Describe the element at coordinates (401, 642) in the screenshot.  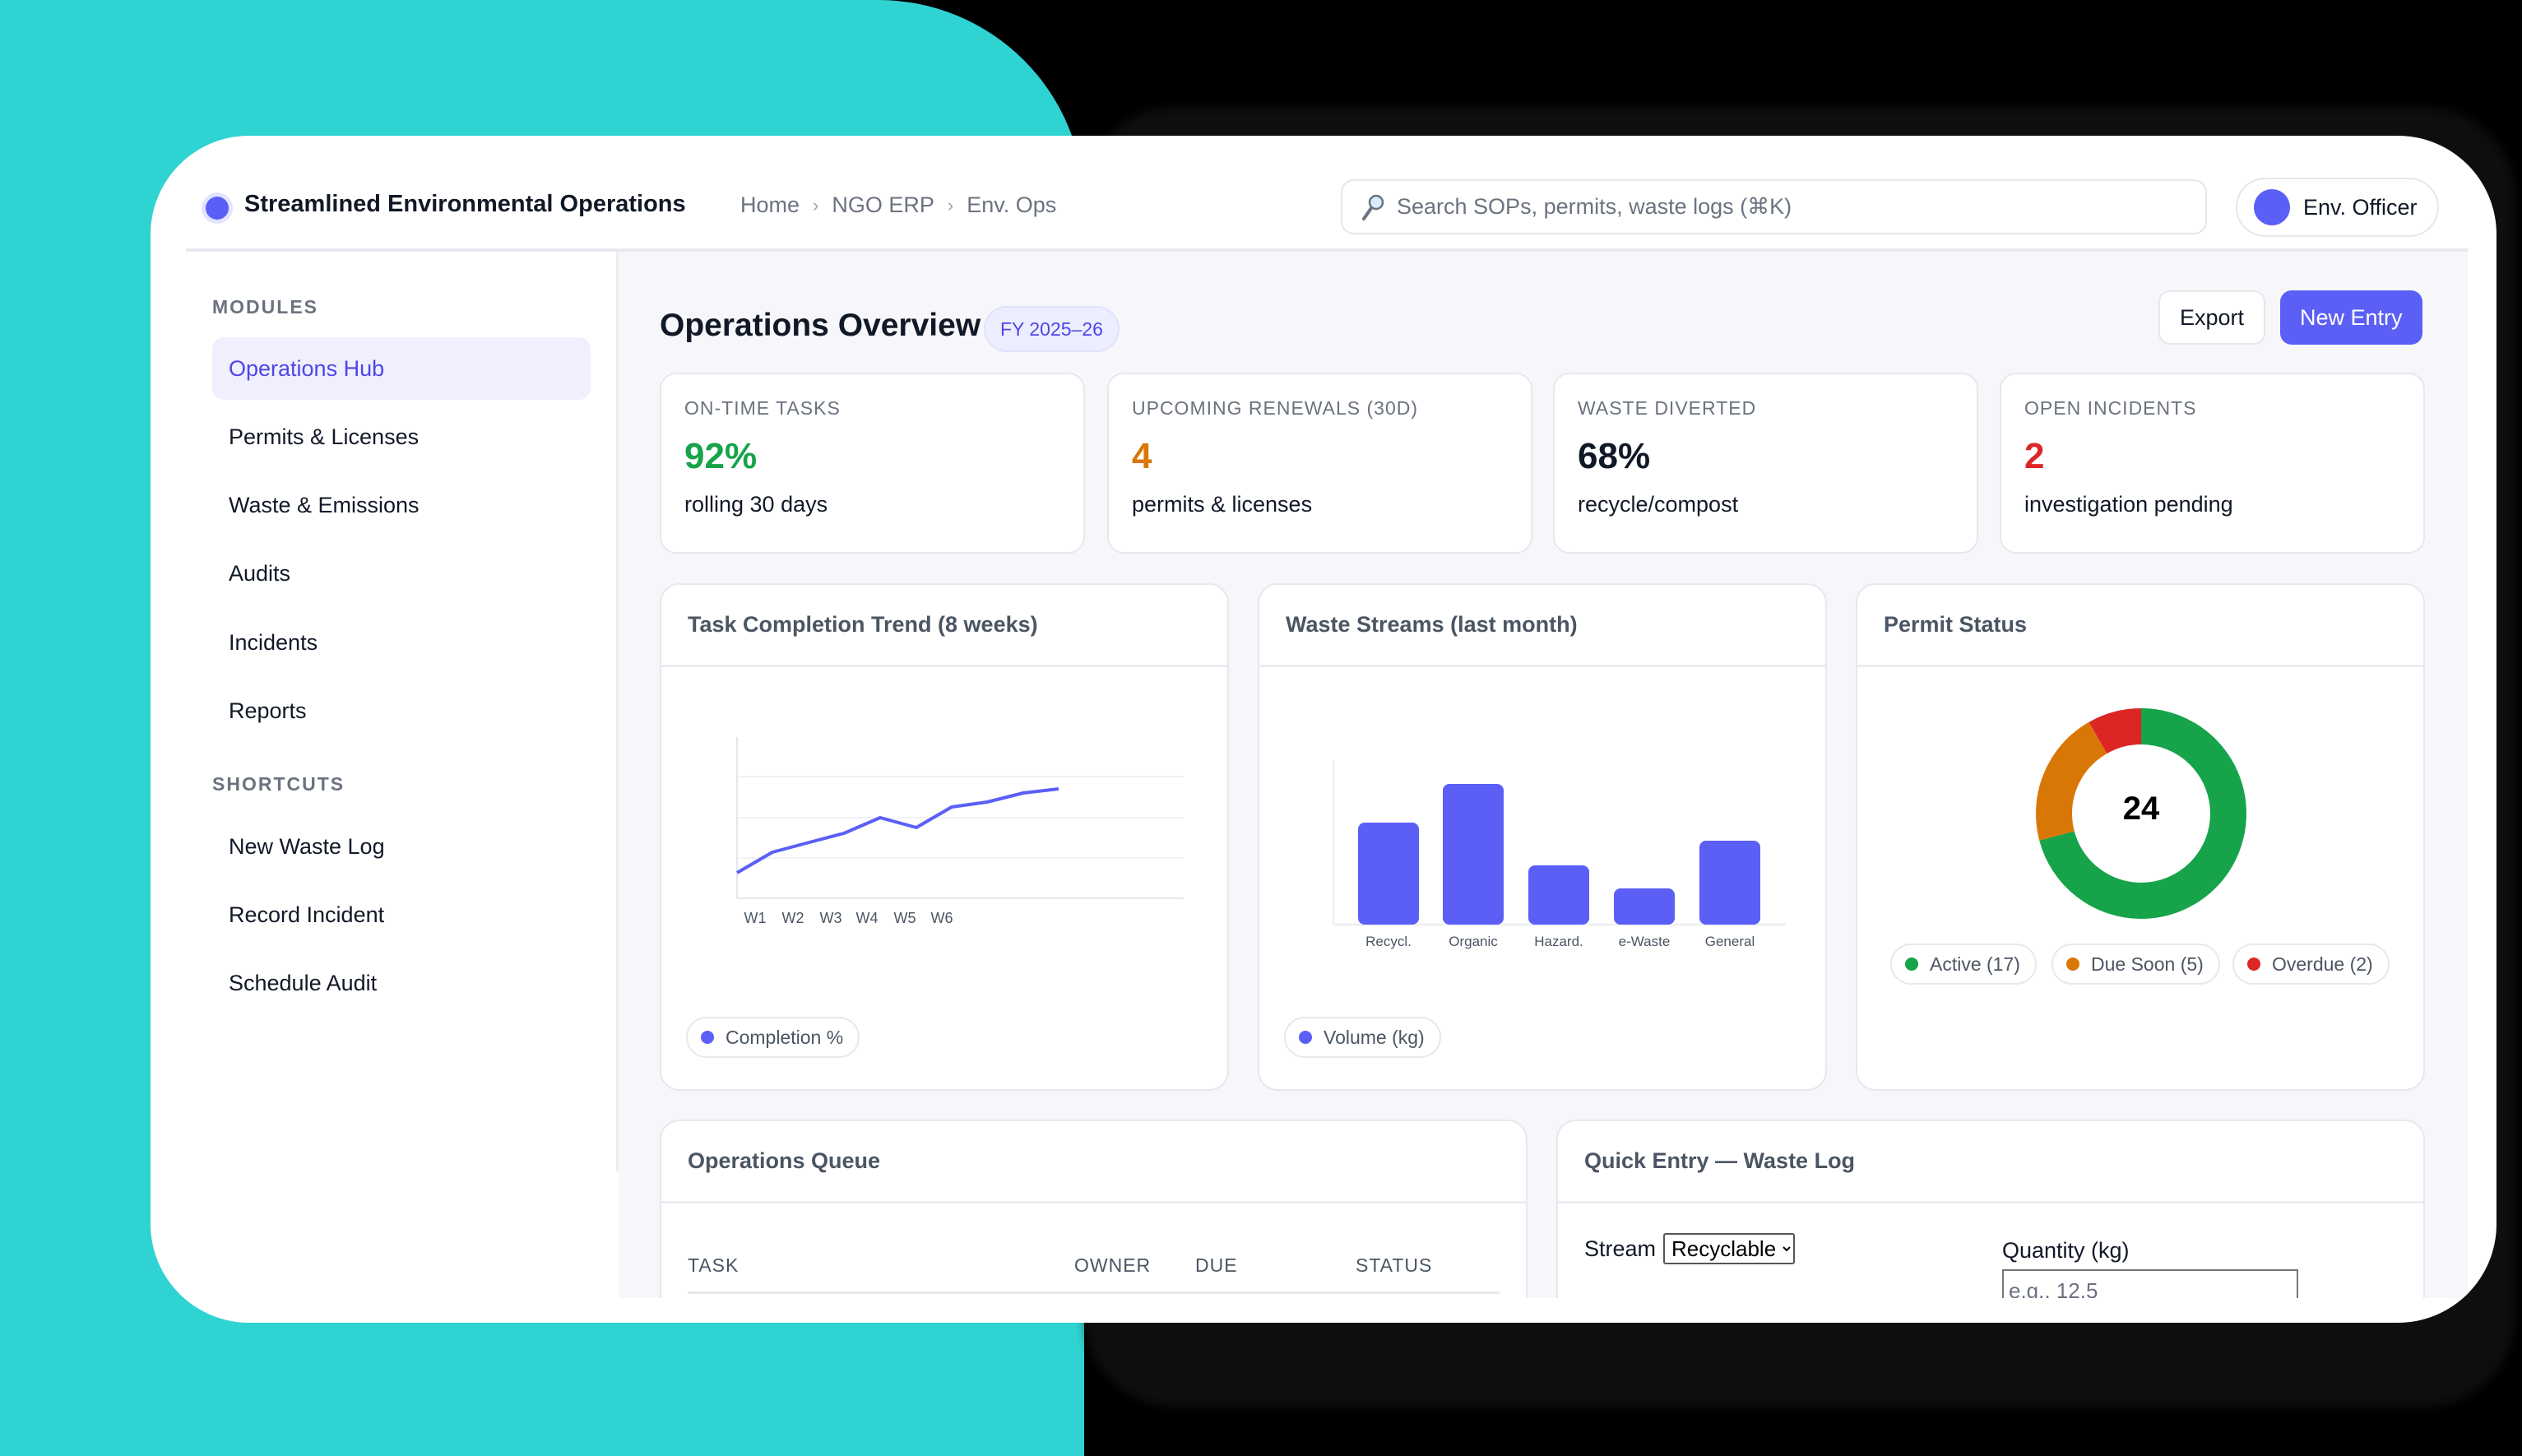
I see `sidebar-item-incidents: Incidents` at that location.